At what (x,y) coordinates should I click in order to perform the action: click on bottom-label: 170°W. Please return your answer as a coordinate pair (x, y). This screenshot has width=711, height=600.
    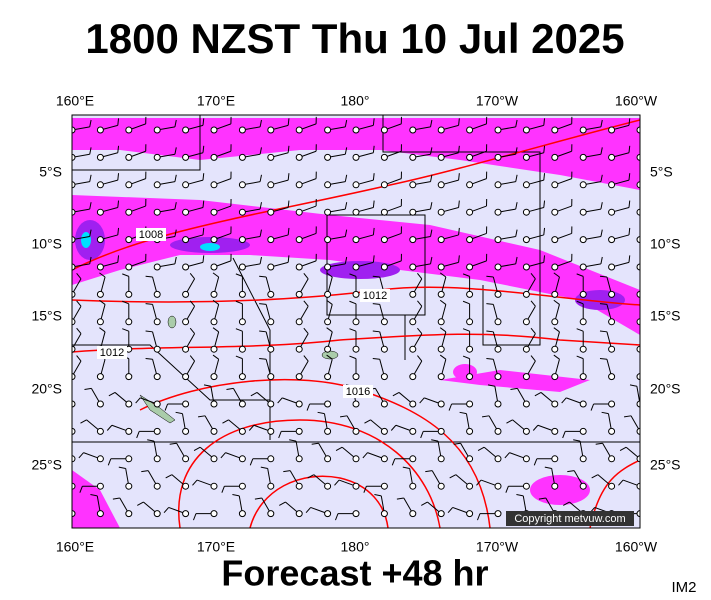
    Looking at the image, I should click on (497, 547).